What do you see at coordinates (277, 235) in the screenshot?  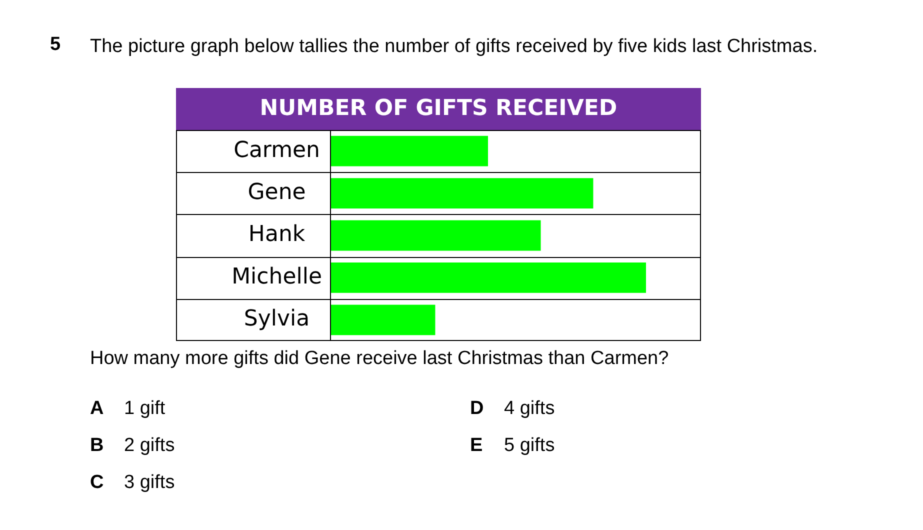 I see `y-tick-label: Hank` at bounding box center [277, 235].